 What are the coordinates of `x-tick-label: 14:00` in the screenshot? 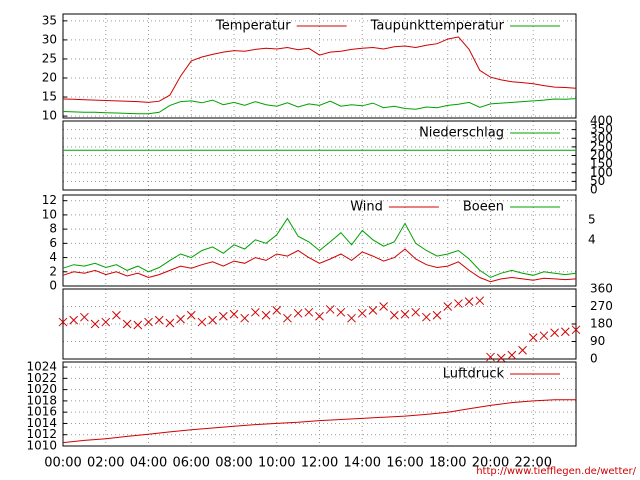 It's located at (362, 463).